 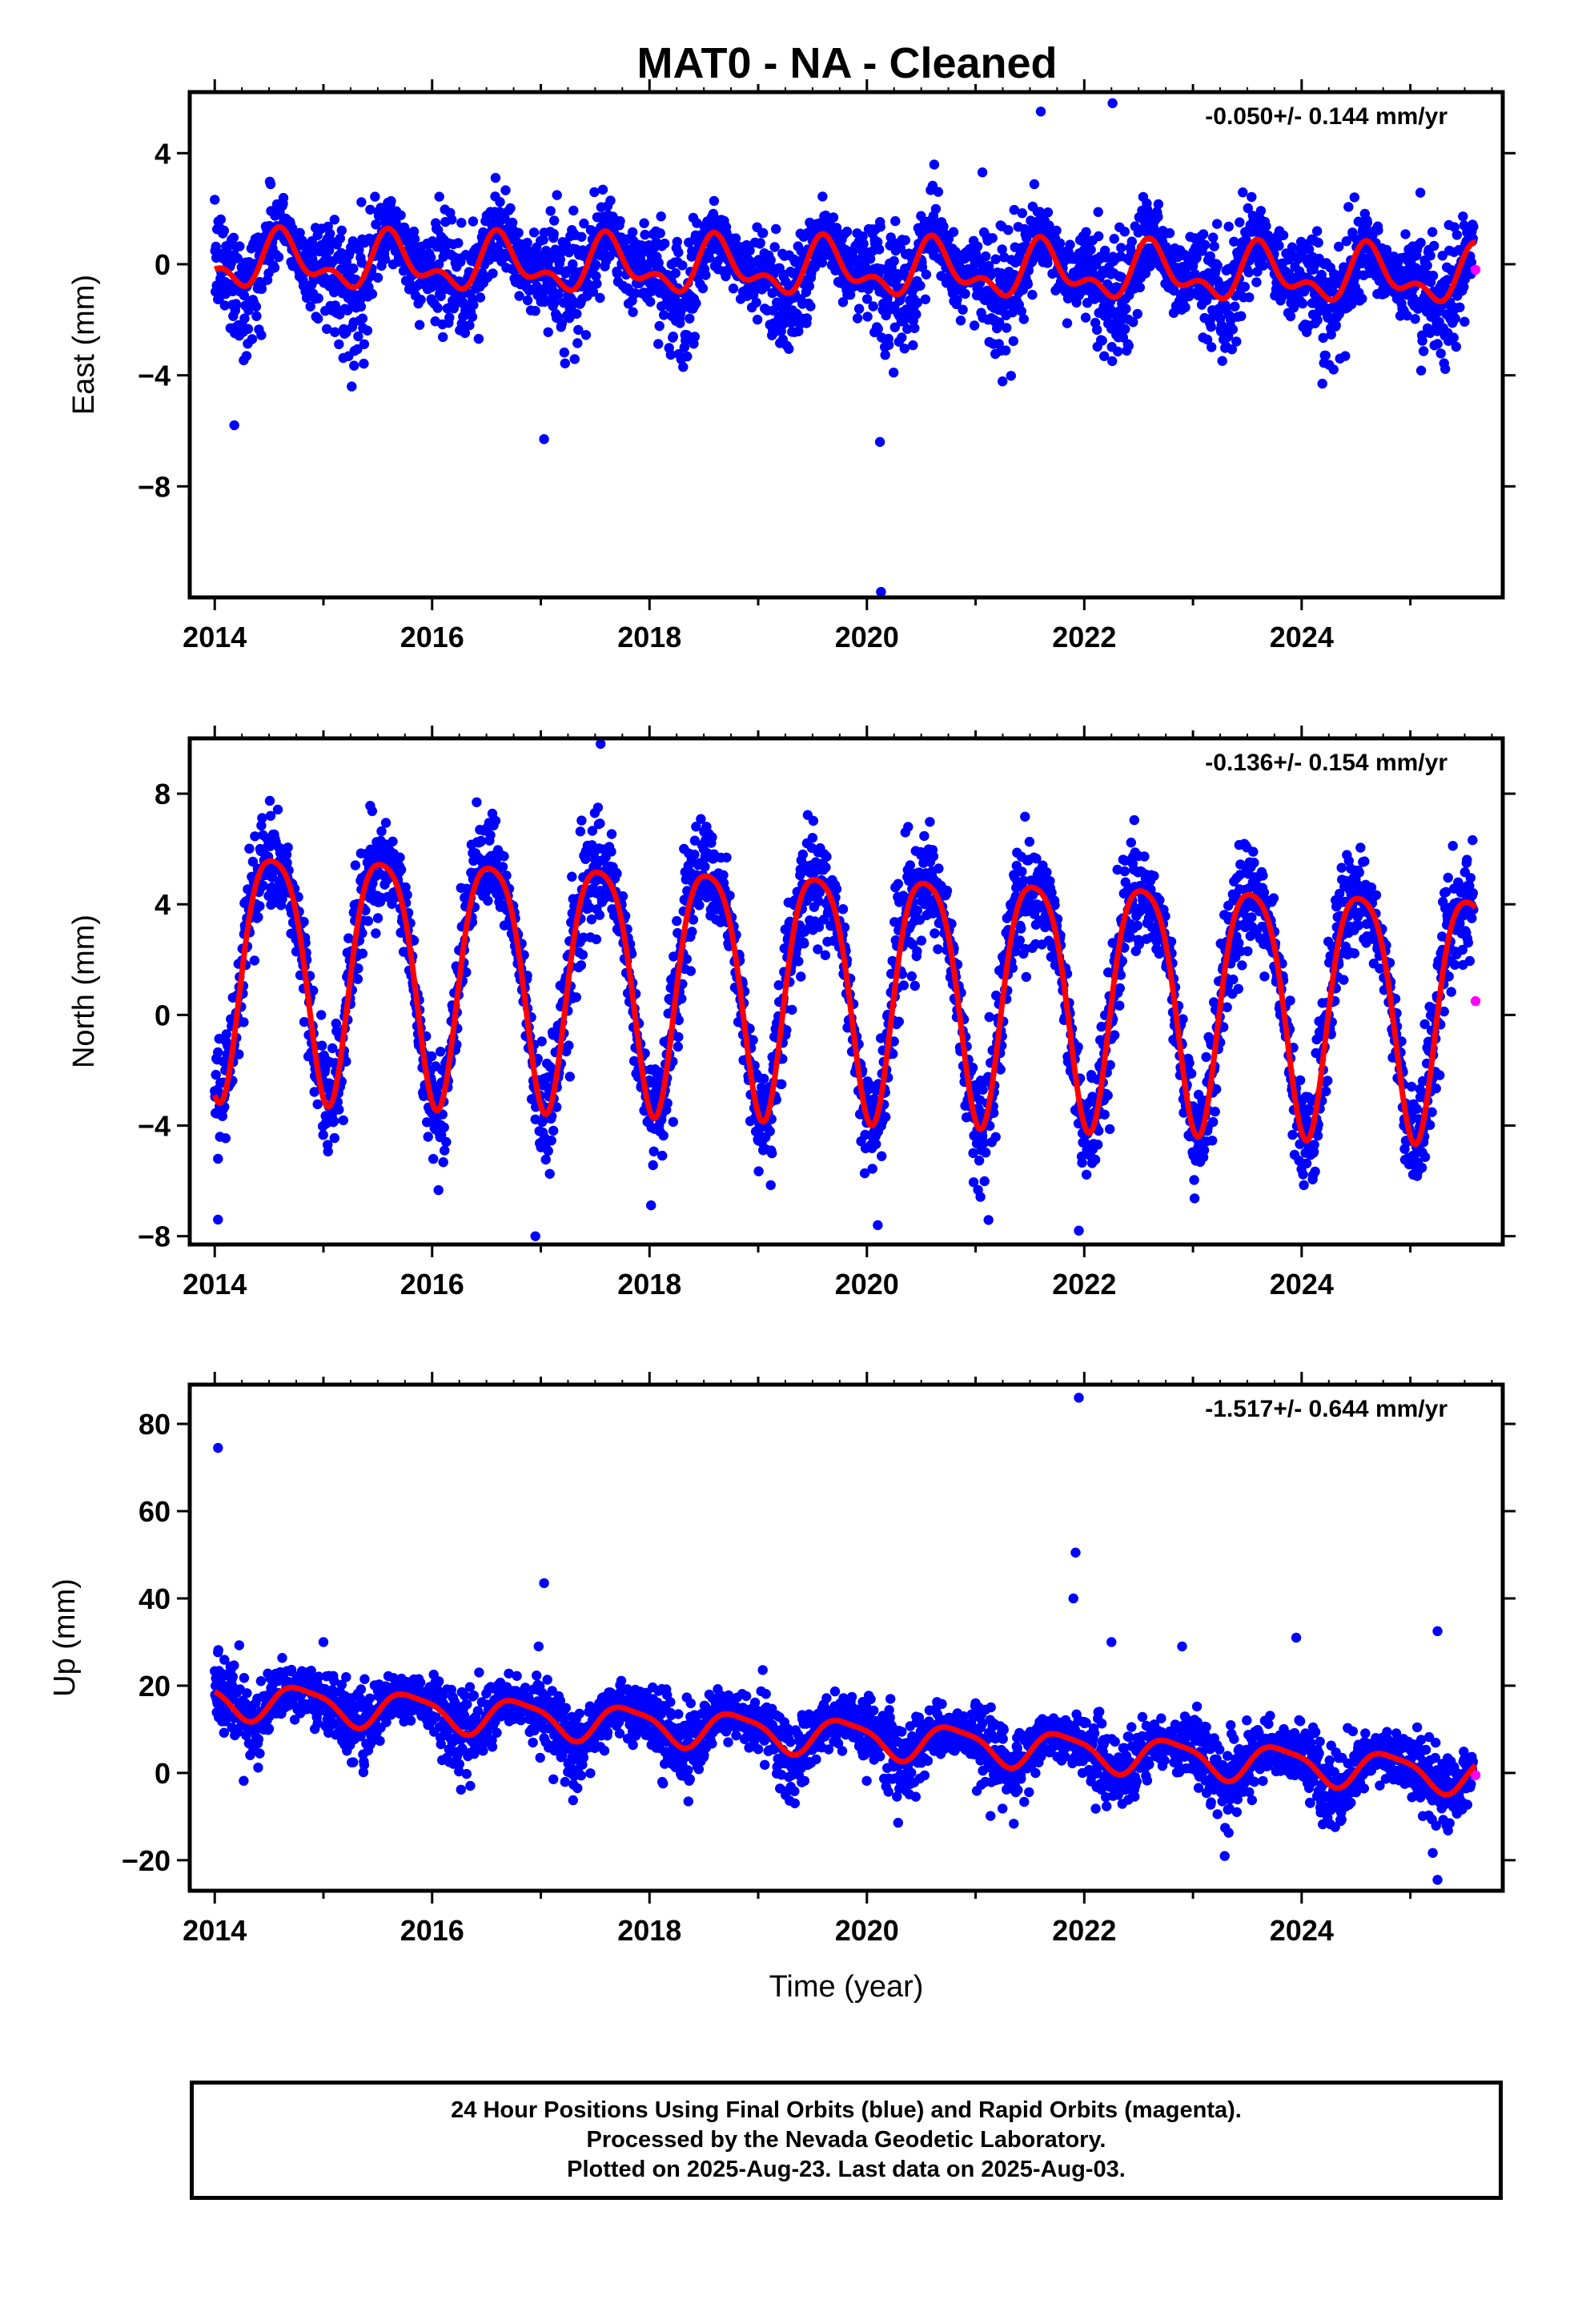 What do you see at coordinates (1326, 116) in the screenshot?
I see `rate-annotation: -0.050+/- 0.144 mm/yr` at bounding box center [1326, 116].